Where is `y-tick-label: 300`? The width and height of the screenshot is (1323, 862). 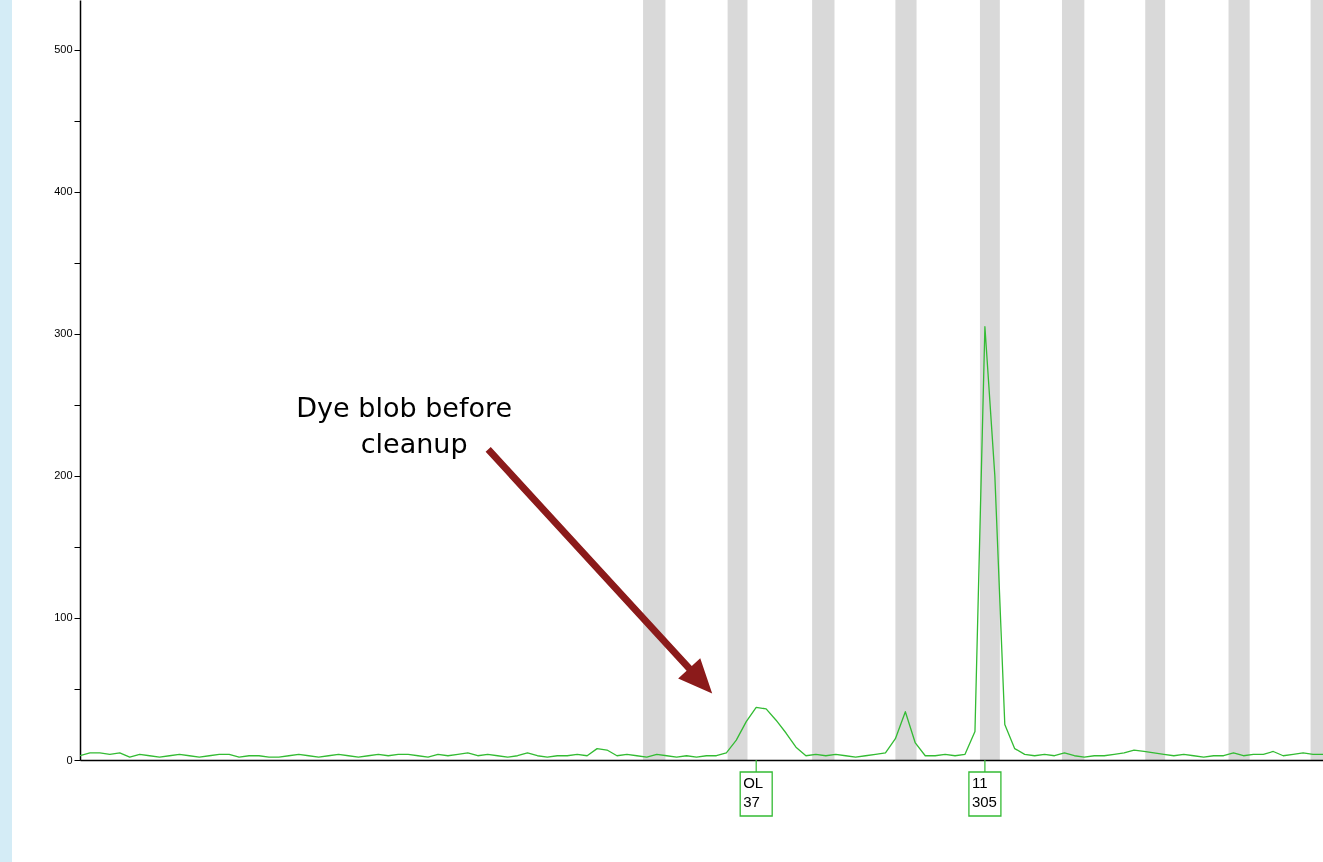
y-tick-label: 300 is located at coordinates (63, 333).